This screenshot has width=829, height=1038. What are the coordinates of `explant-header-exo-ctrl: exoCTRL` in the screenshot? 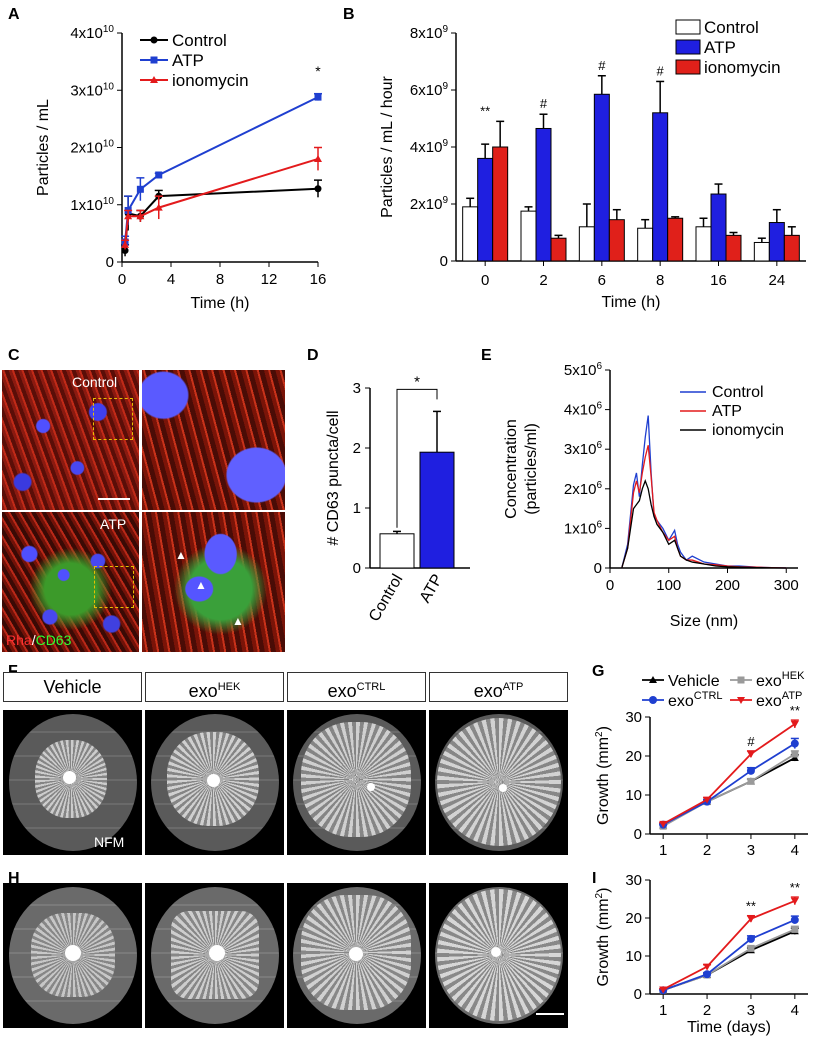 It's located at (356, 687).